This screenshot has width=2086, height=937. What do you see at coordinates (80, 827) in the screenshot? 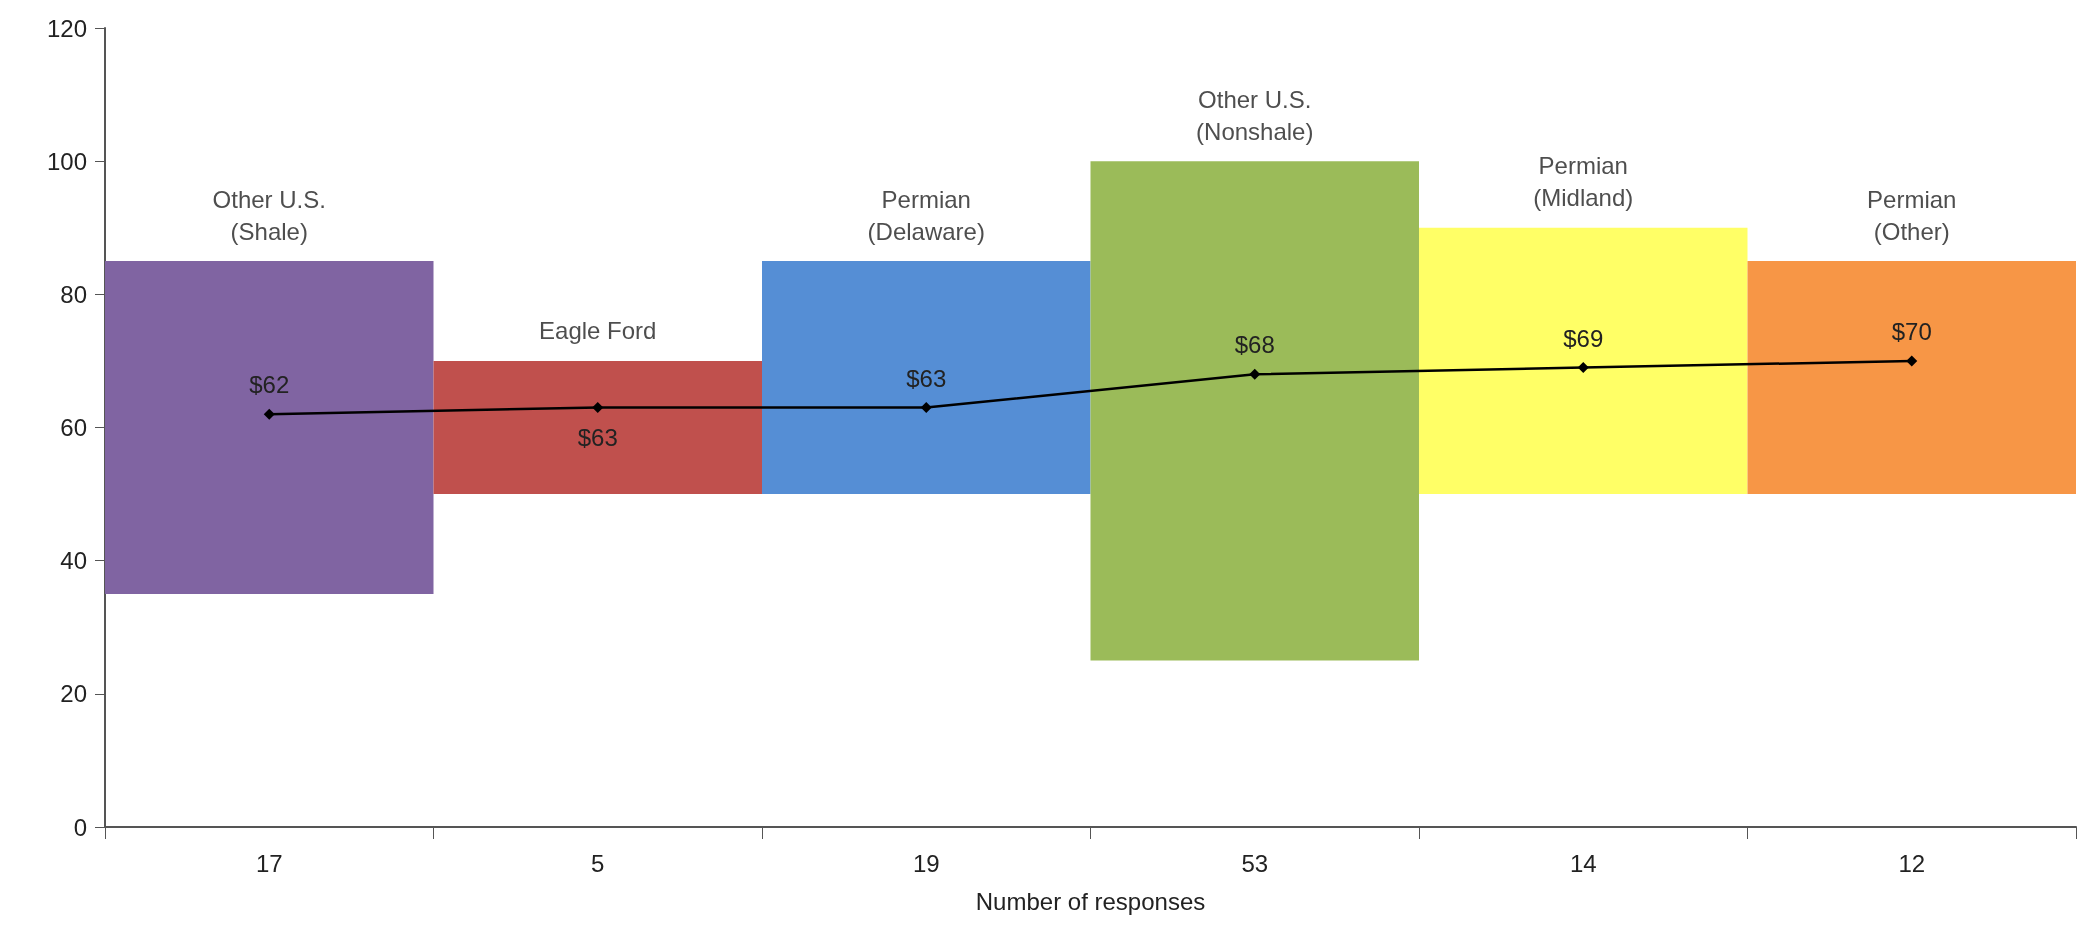
I see `y-tick-label: 0` at bounding box center [80, 827].